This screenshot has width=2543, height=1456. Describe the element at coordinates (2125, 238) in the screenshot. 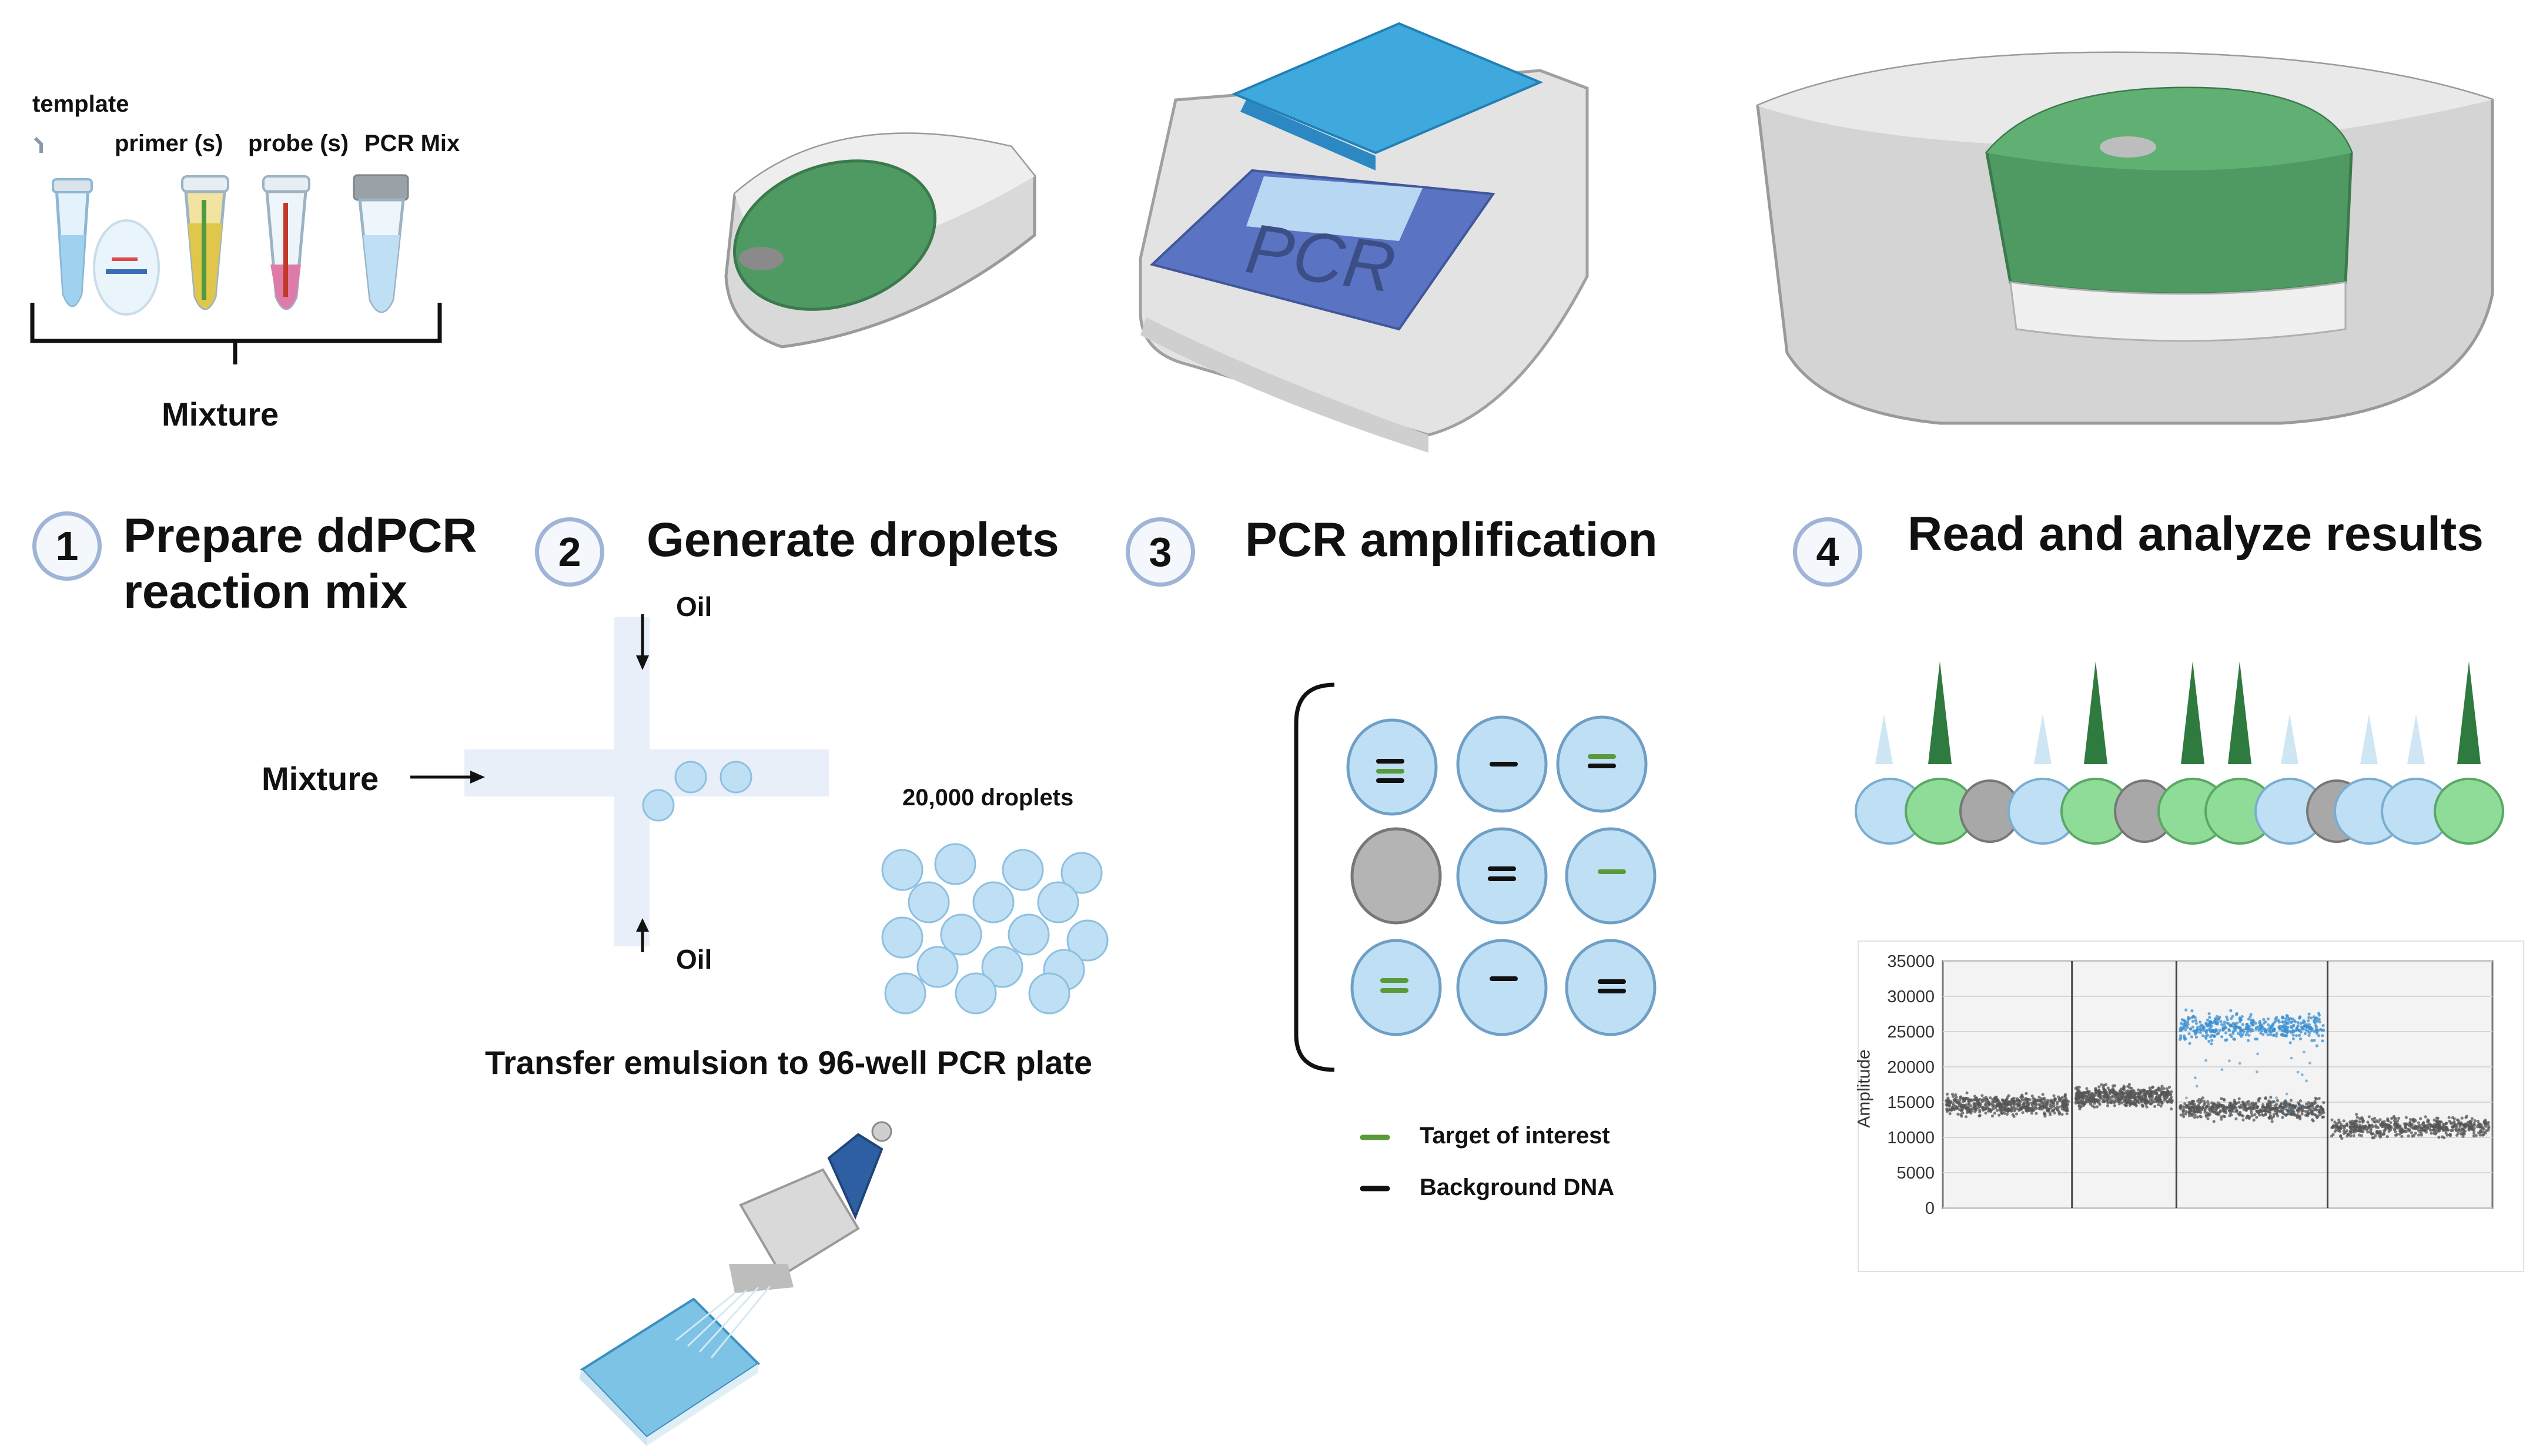

I see `droplet-reader-icon` at that location.